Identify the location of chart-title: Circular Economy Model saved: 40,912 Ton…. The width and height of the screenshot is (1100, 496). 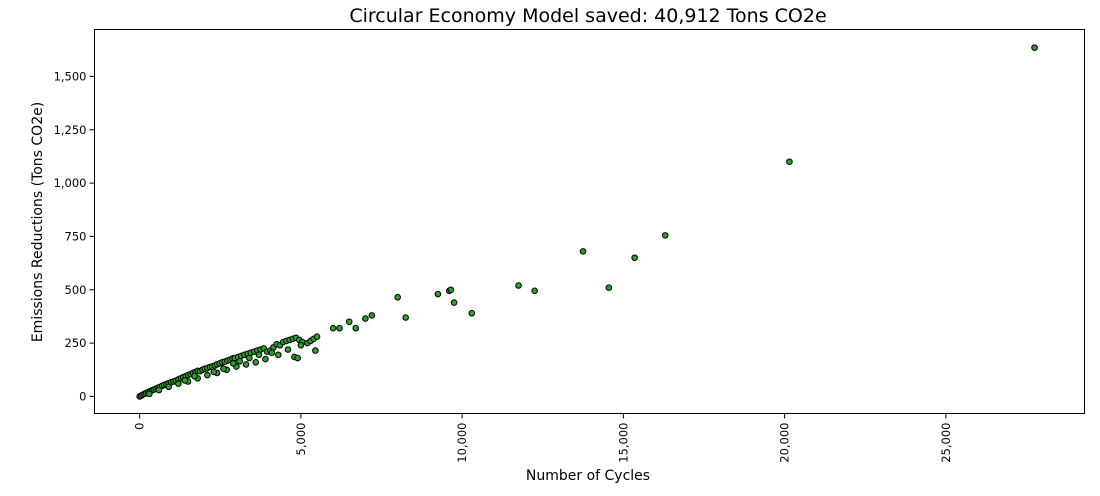
(587, 16).